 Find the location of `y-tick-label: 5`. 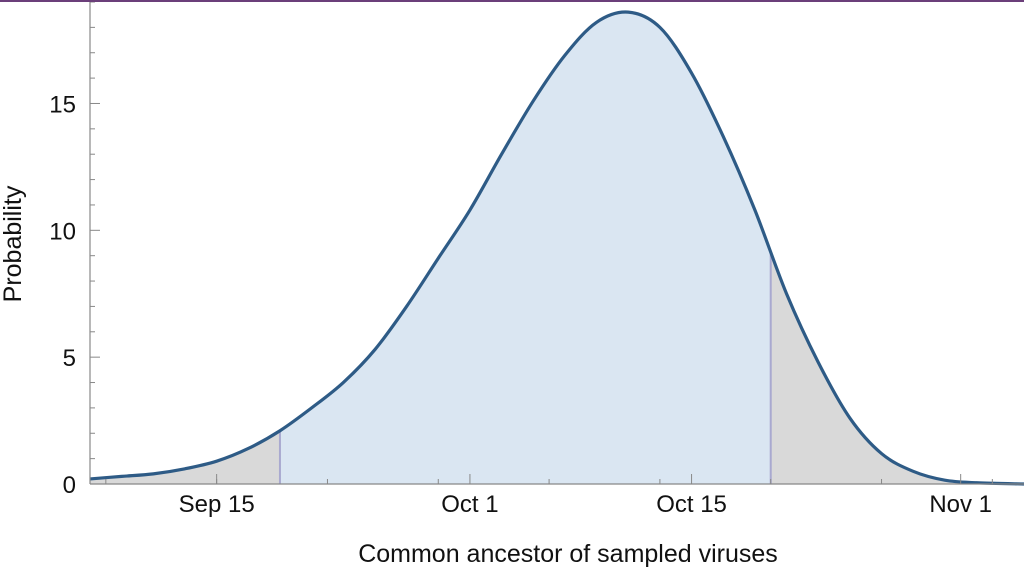

y-tick-label: 5 is located at coordinates (69, 358).